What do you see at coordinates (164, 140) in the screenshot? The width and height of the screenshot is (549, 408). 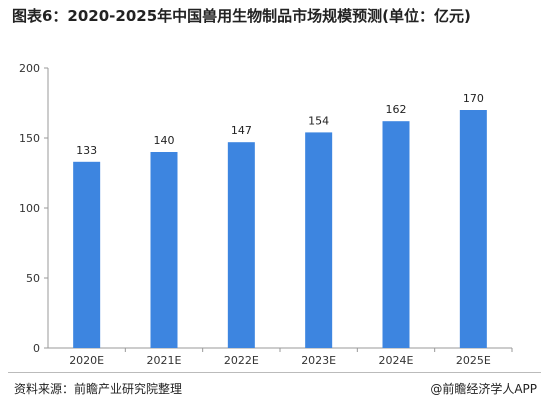 I see `data-label: 140` at bounding box center [164, 140].